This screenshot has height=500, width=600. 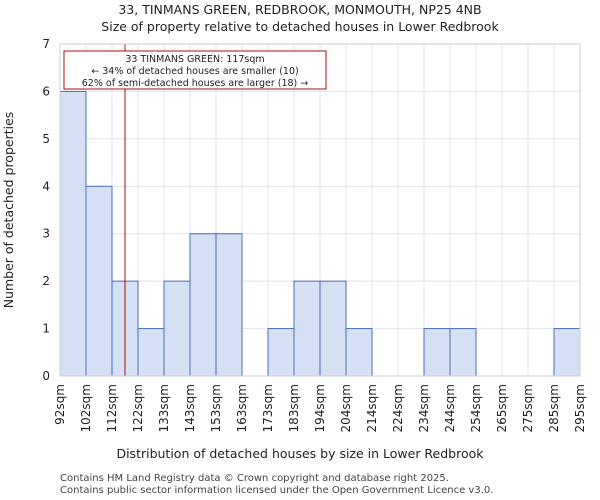 What do you see at coordinates (46, 281) in the screenshot?
I see `y-tick-label: 2` at bounding box center [46, 281].